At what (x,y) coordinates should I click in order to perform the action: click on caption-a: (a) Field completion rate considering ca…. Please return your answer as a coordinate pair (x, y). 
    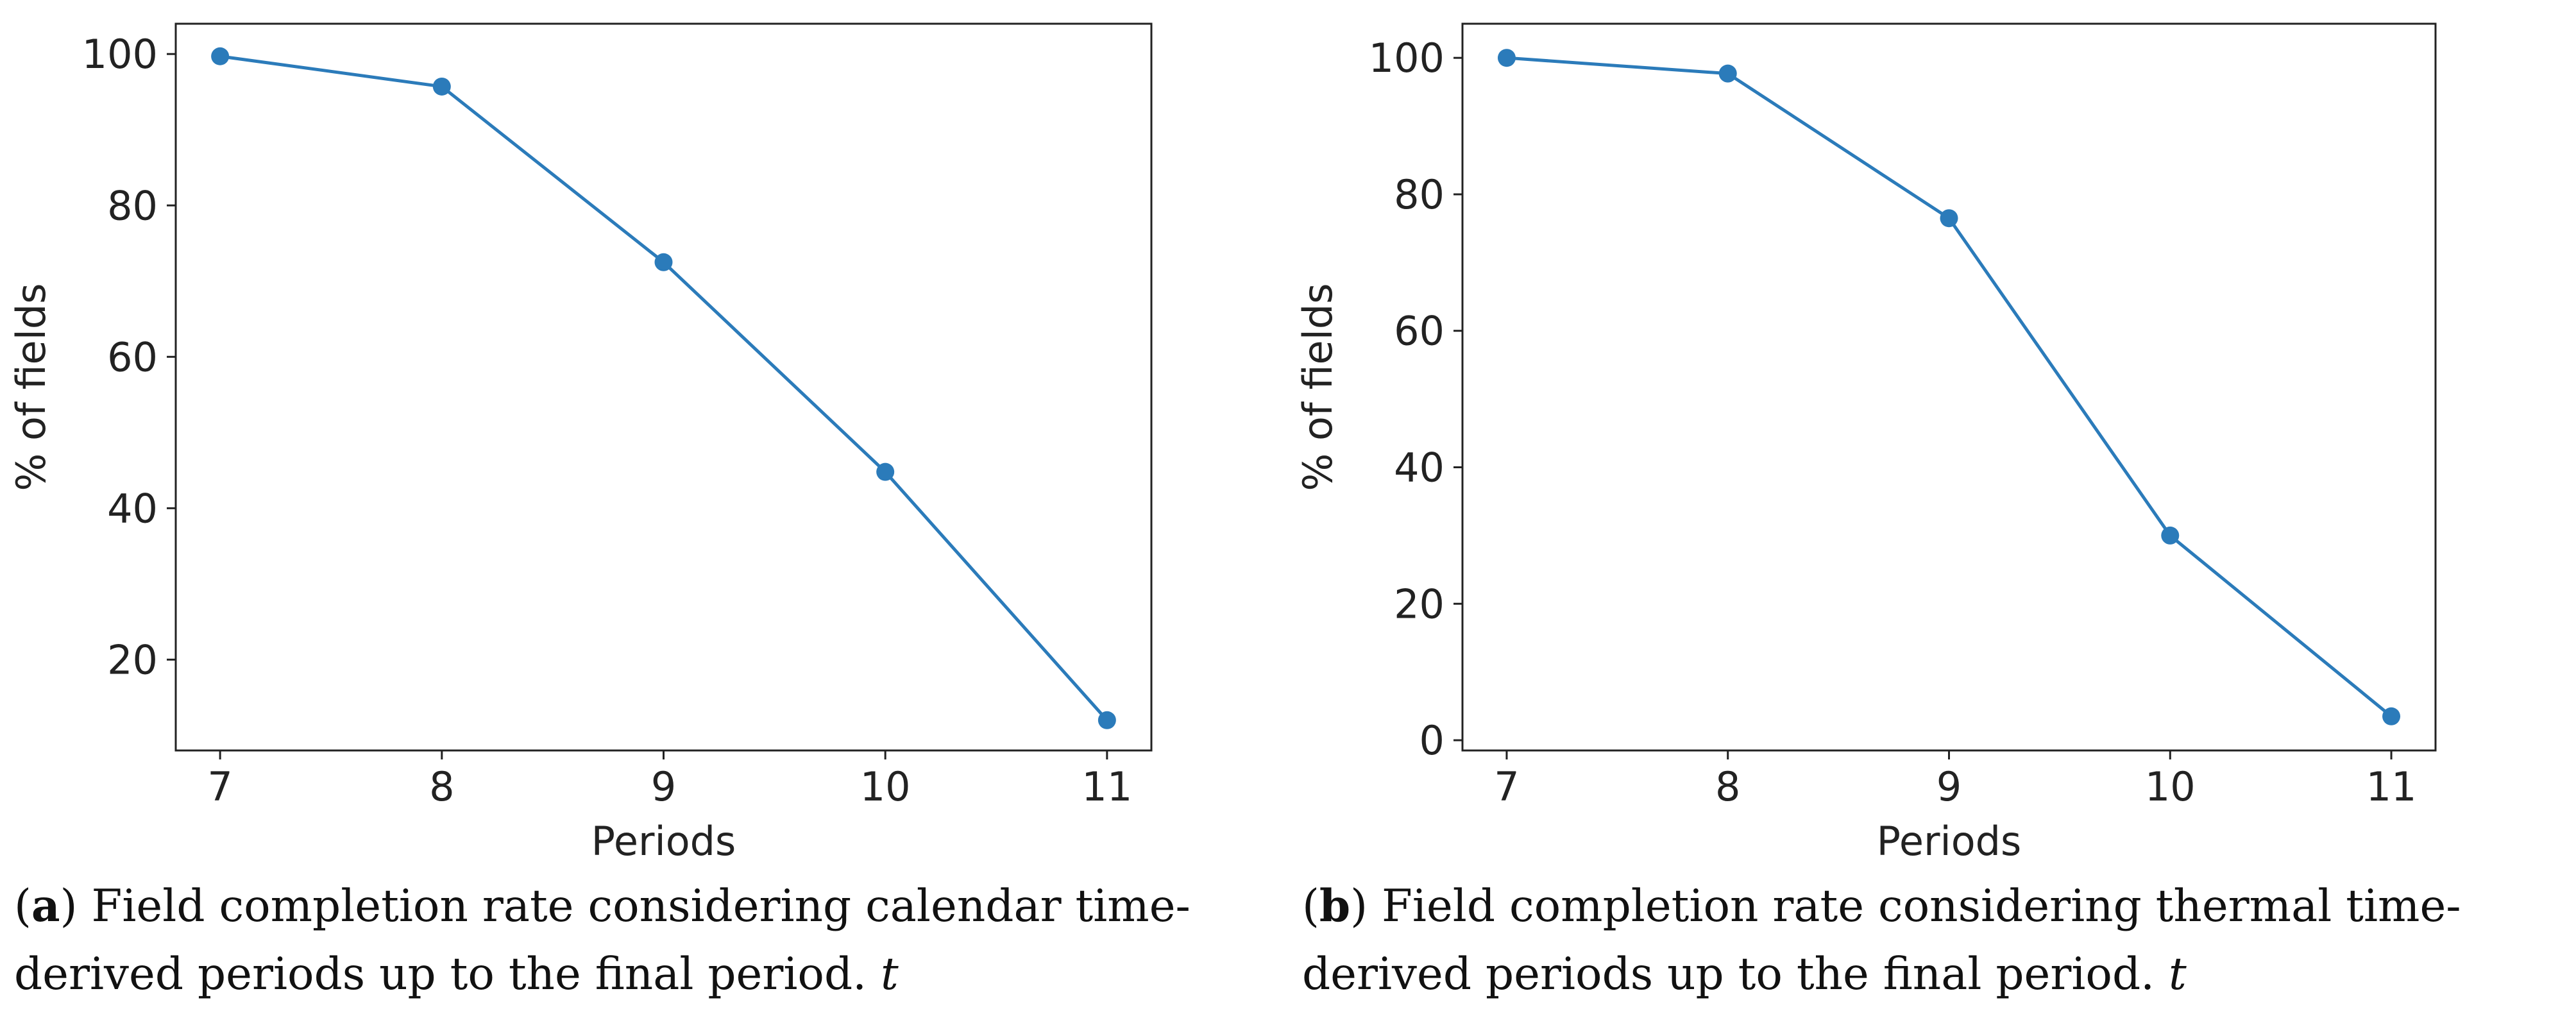
    Looking at the image, I should click on (602, 940).